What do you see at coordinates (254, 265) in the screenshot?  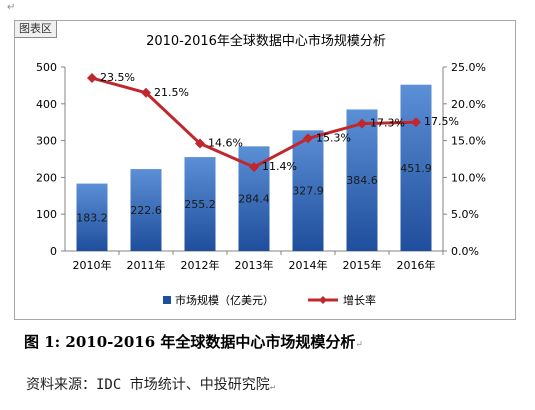 I see `x-axis-tick-label: 2013年` at bounding box center [254, 265].